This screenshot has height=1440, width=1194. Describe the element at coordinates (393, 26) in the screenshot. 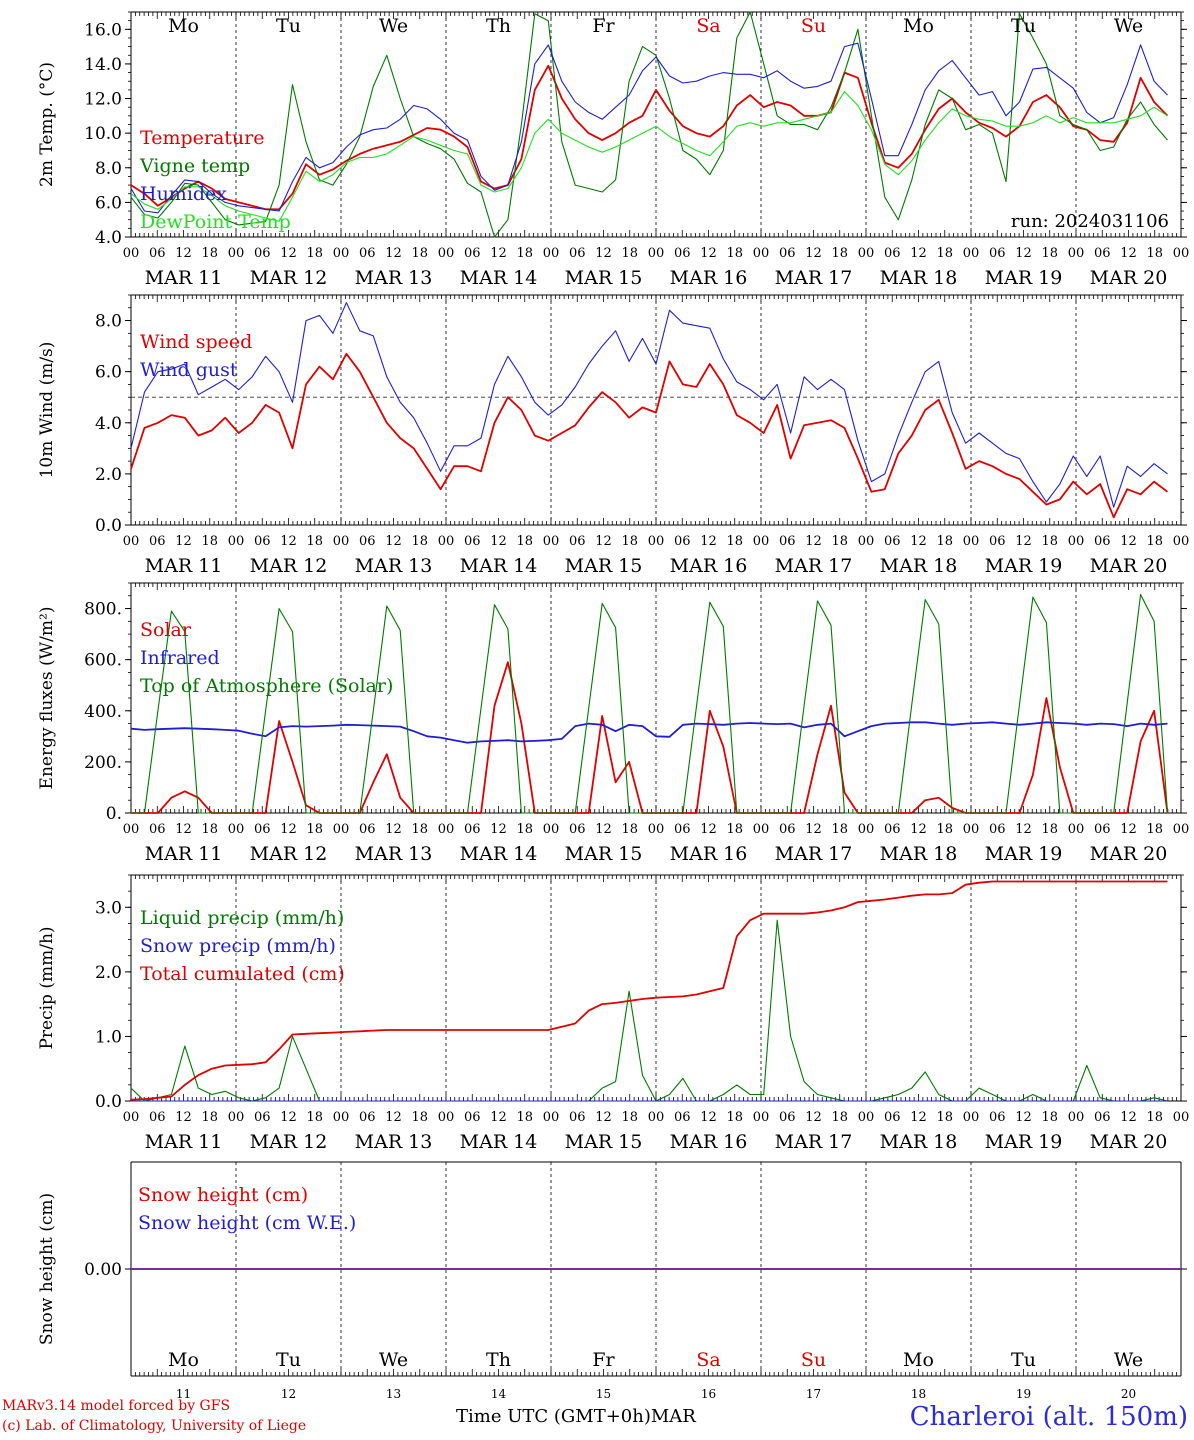

I see `day-header-label: We` at that location.